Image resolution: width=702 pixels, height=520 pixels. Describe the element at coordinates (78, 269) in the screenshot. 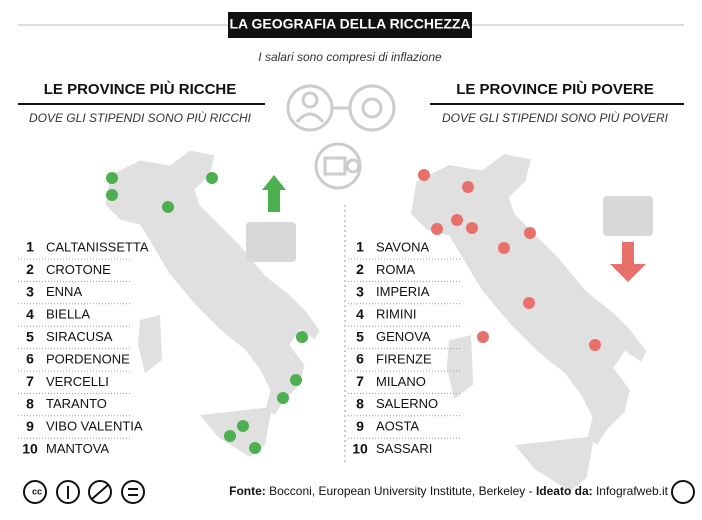

I see `province: CROTONE` at that location.